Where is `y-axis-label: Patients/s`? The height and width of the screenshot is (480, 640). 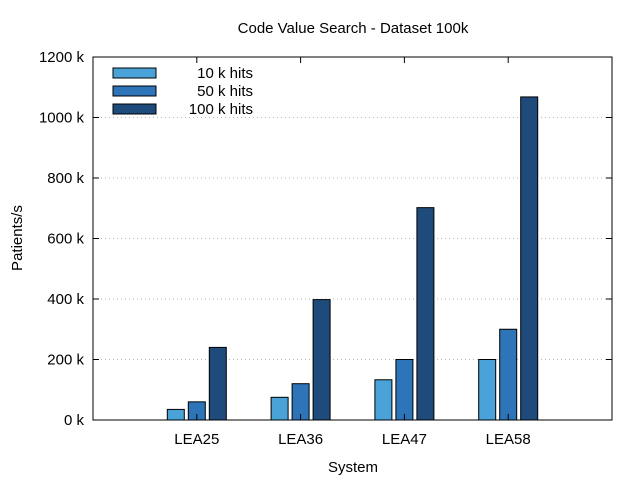
y-axis-label: Patients/s is located at coordinates (17, 238).